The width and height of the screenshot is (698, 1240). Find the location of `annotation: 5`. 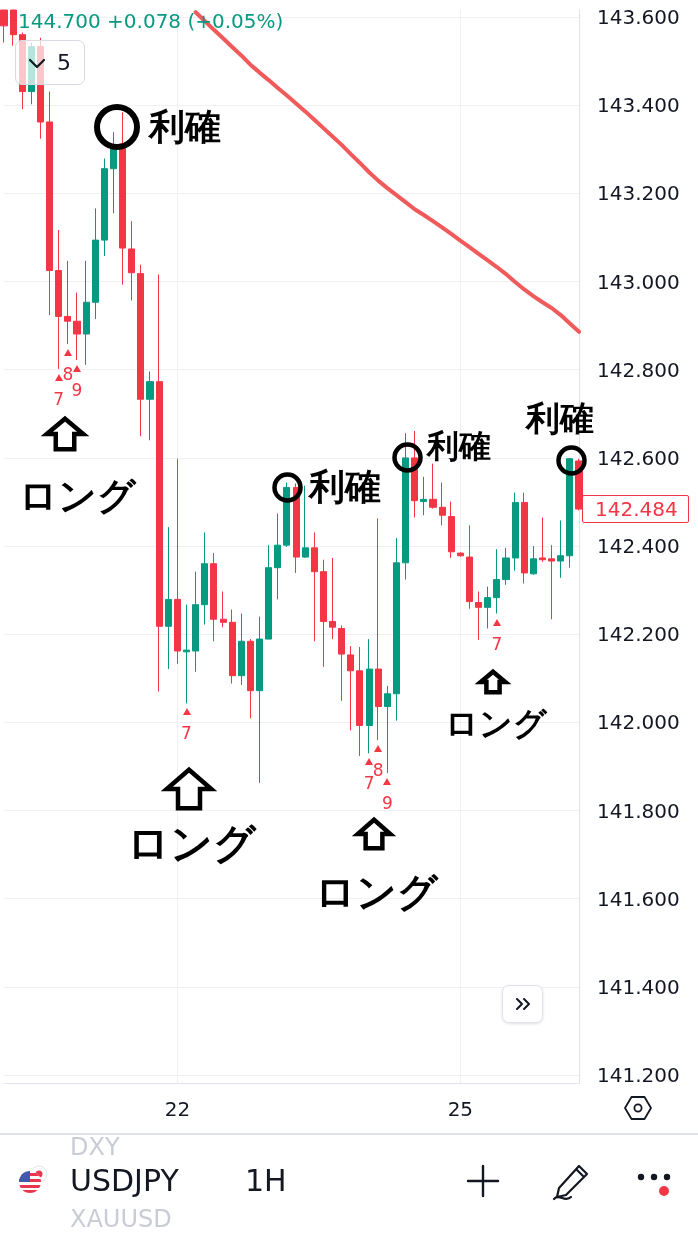

annotation: 5 is located at coordinates (64, 62).